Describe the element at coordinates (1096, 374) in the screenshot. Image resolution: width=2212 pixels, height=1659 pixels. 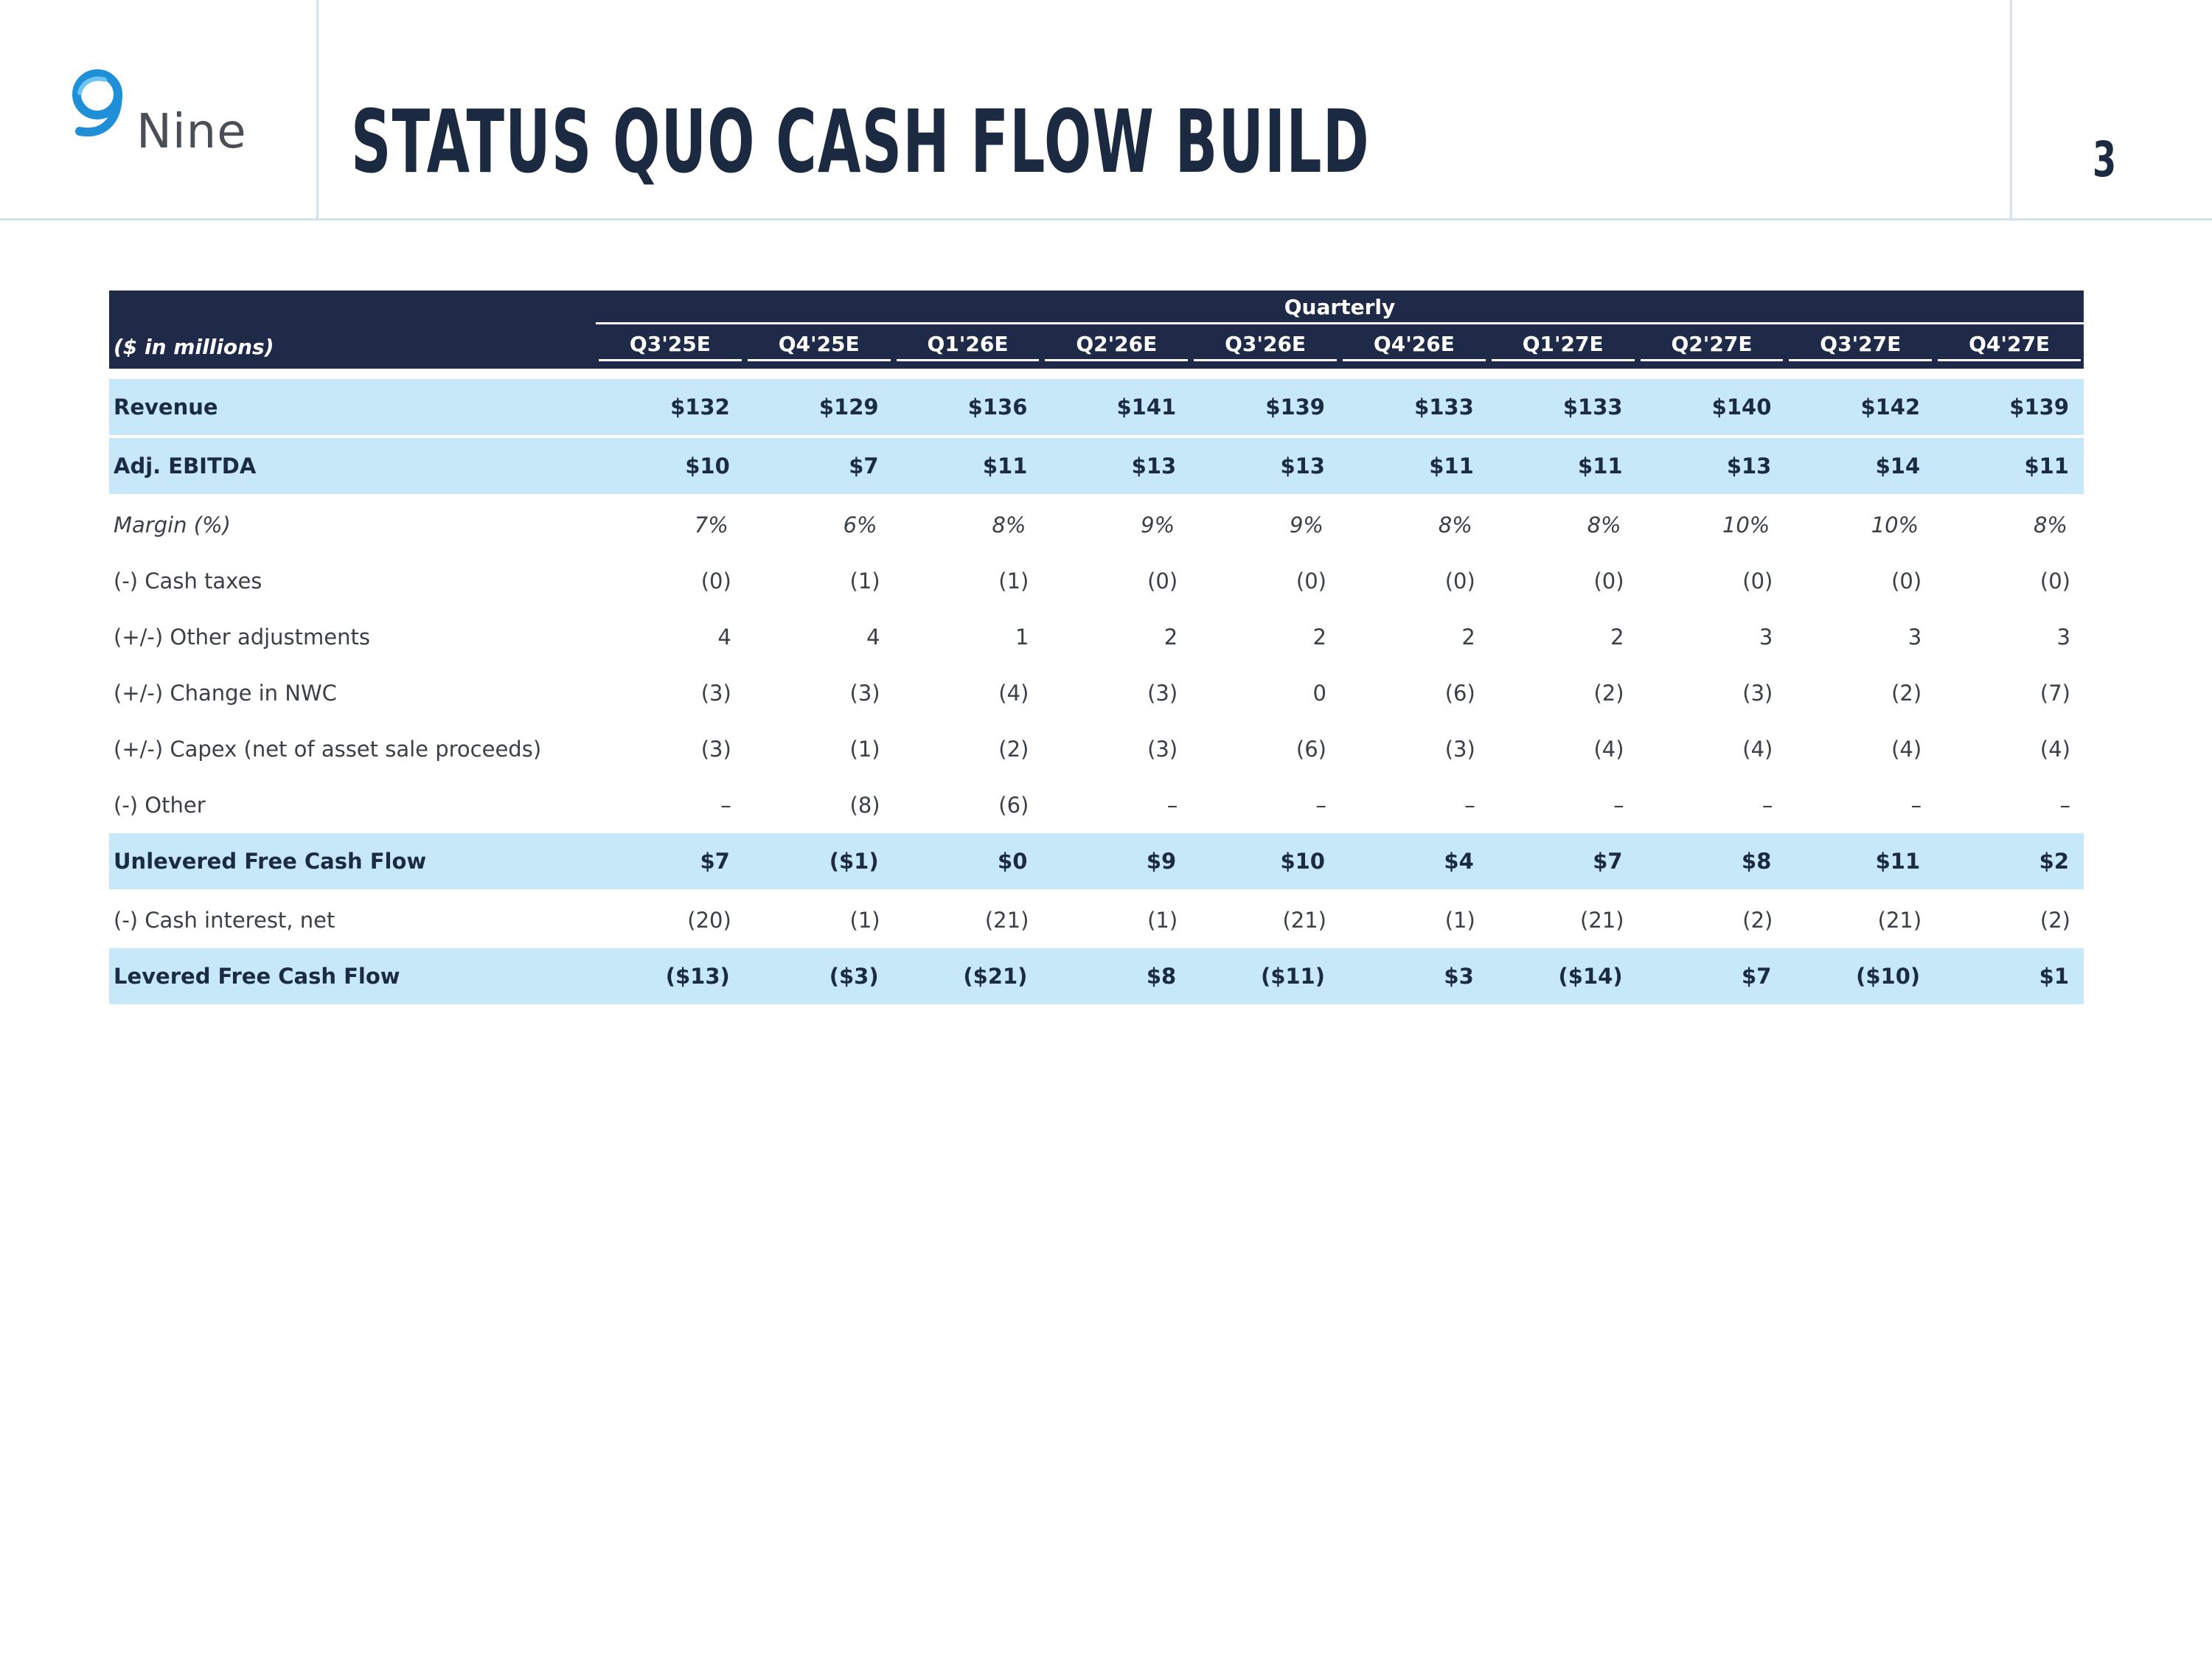
I see `header-spacer` at that location.